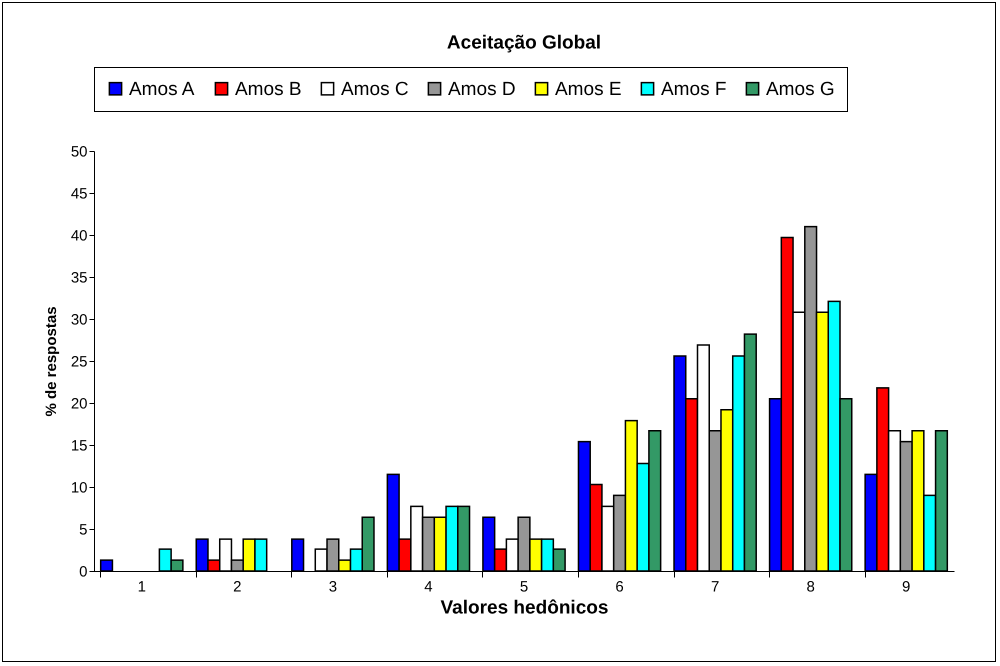 Image resolution: width=1000 pixels, height=666 pixels. What do you see at coordinates (524, 587) in the screenshot?
I see `x-tick-label: 5` at bounding box center [524, 587].